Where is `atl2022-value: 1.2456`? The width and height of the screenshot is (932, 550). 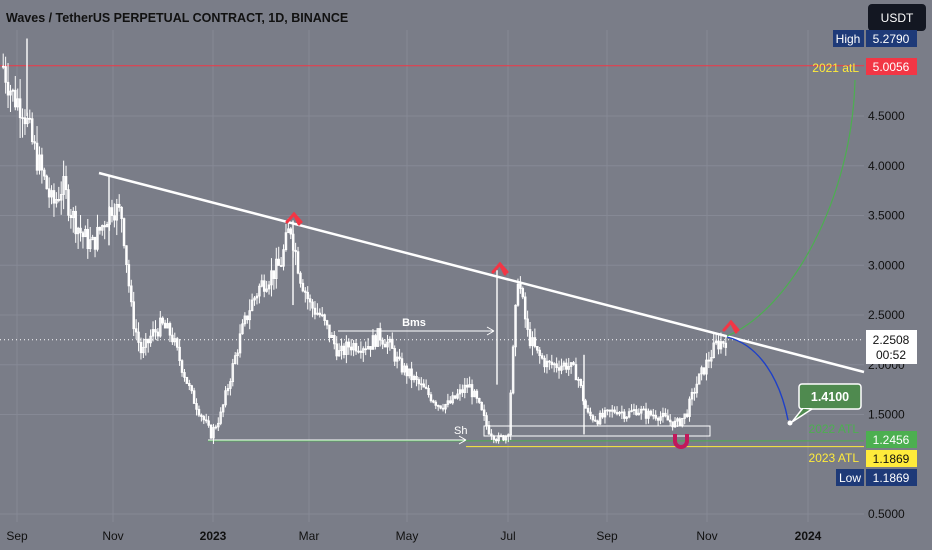 atl2022-value: 1.2456 is located at coordinates (891, 440).